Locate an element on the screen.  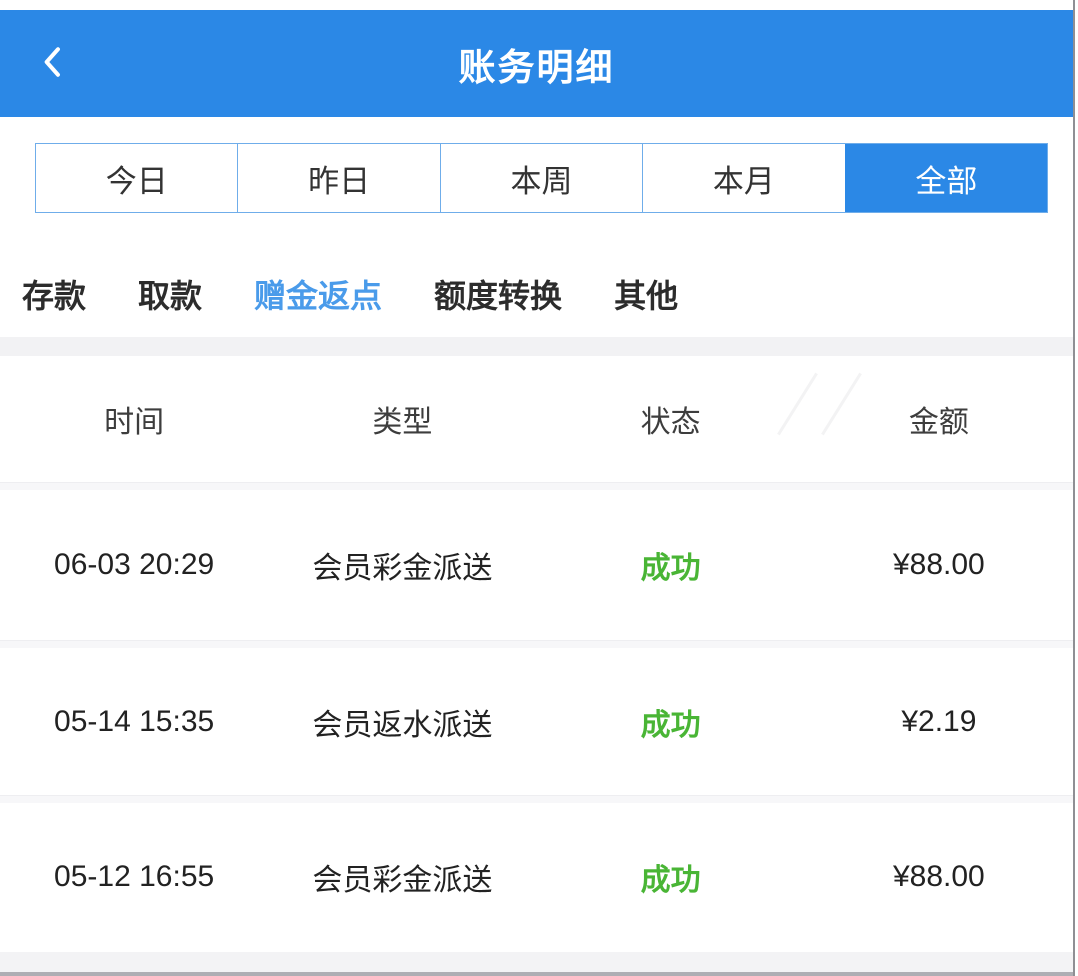
column-header-status: 状态 is located at coordinates (670, 422).